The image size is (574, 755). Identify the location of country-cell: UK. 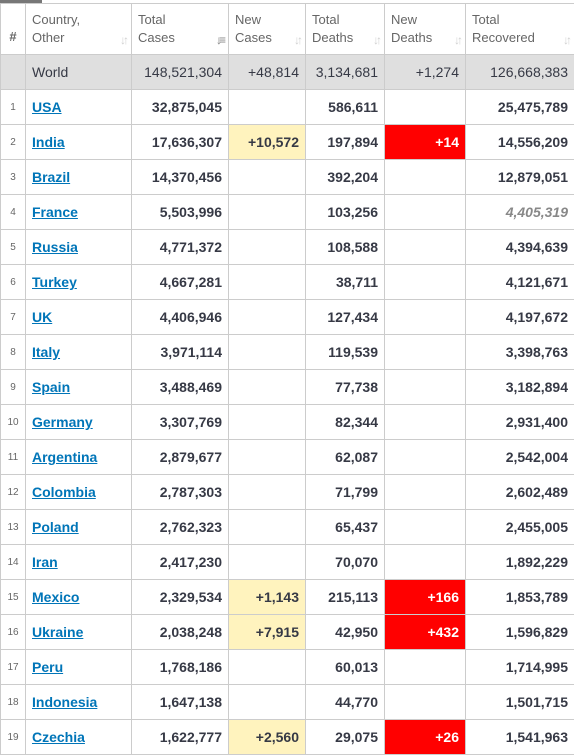
(79, 317).